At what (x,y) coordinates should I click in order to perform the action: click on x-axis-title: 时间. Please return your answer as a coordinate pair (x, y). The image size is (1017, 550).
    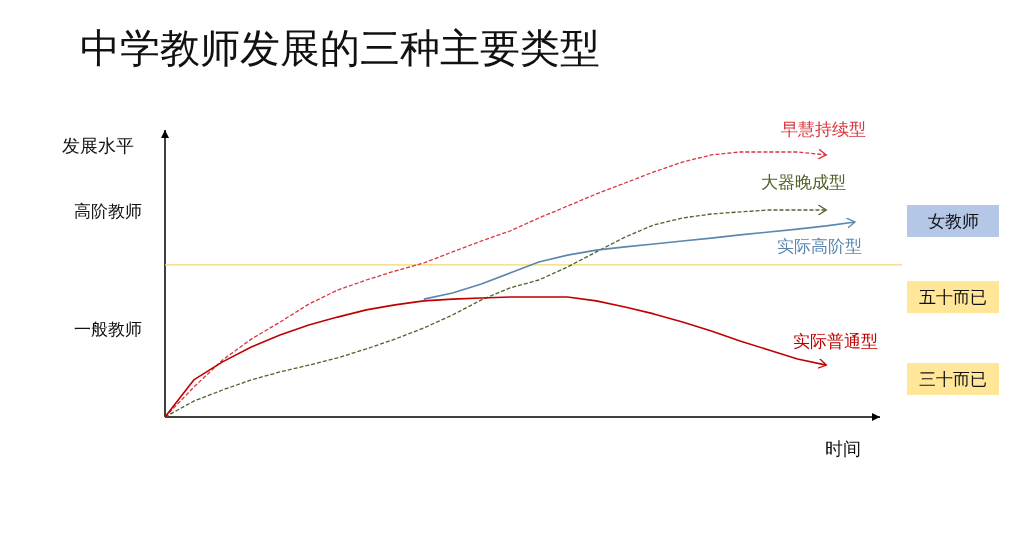
    Looking at the image, I should click on (843, 448).